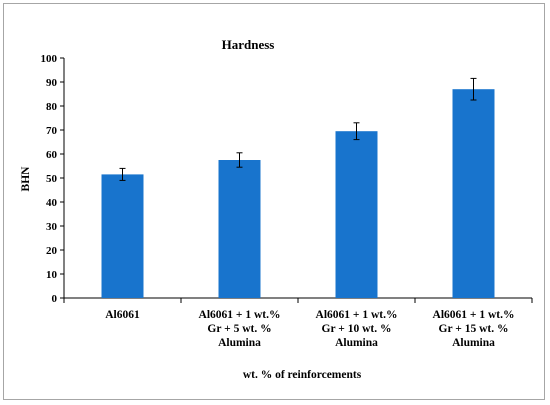  I want to click on y-tick-label: 30, so click(52, 227).